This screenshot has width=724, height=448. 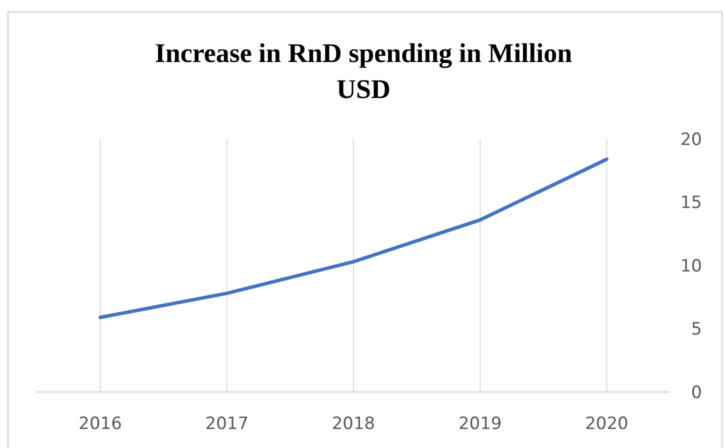 What do you see at coordinates (691, 203) in the screenshot?
I see `y-tick-label: 15` at bounding box center [691, 203].